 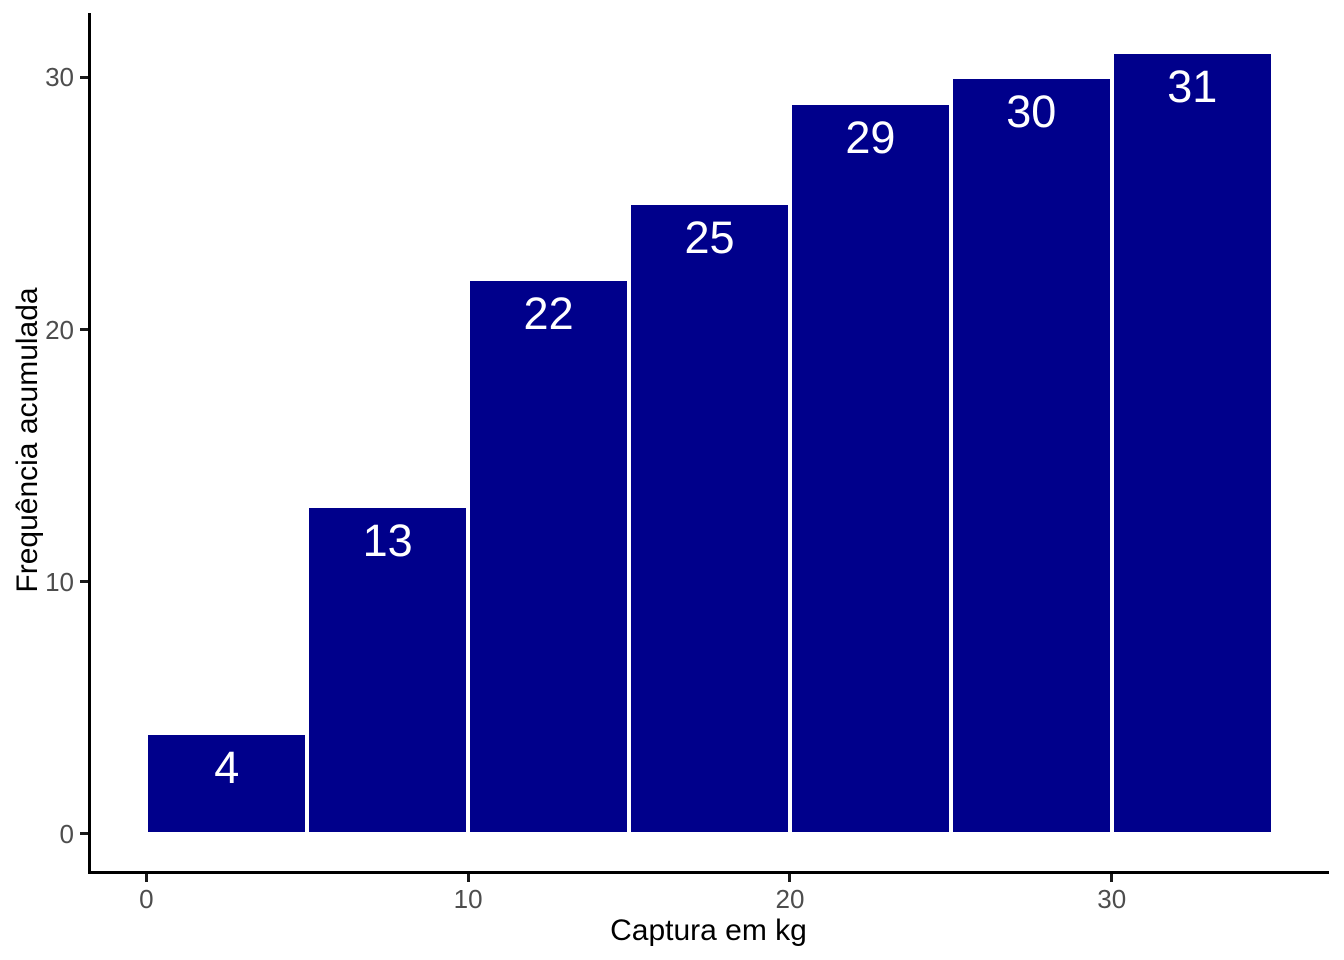 I want to click on histogram-bar: 25, so click(x=709, y=518).